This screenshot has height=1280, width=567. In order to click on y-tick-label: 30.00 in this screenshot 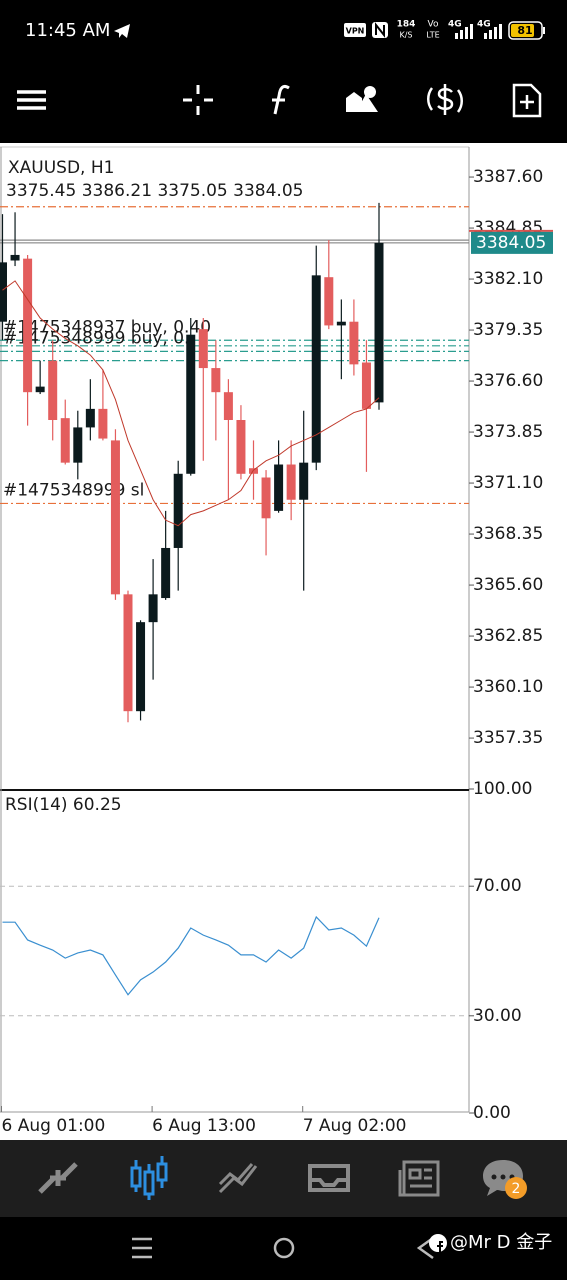, I will do `click(497, 1016)`.